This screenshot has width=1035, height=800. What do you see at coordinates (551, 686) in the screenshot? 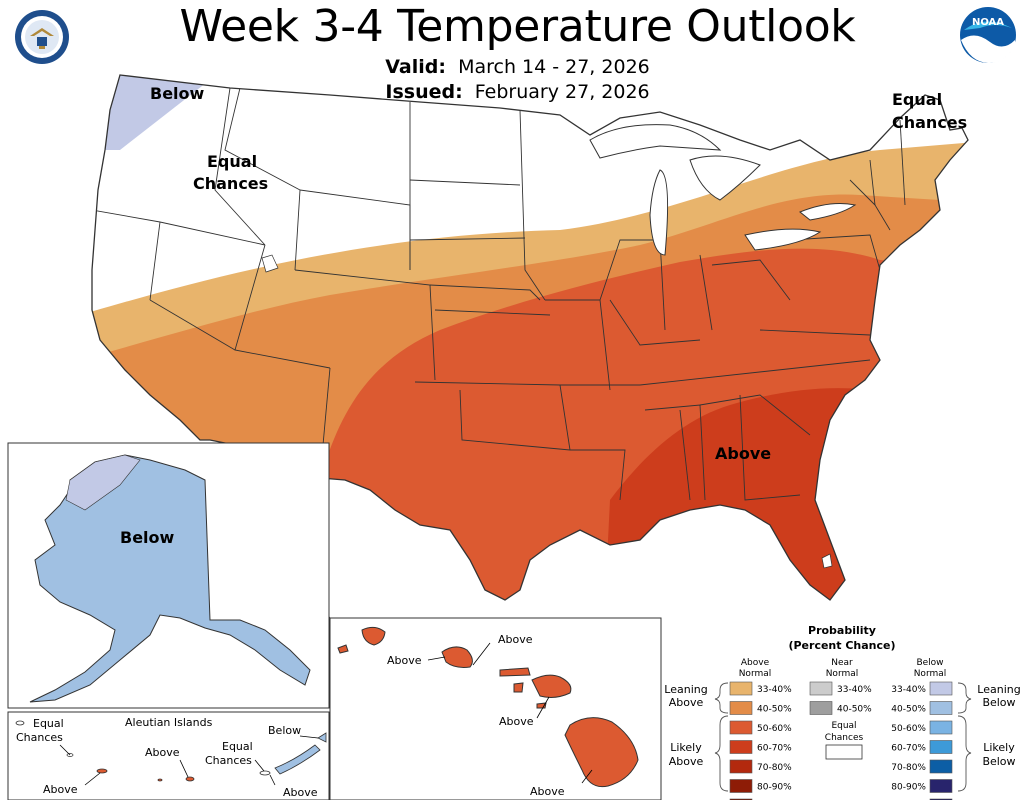
I see `island-maui` at bounding box center [551, 686].